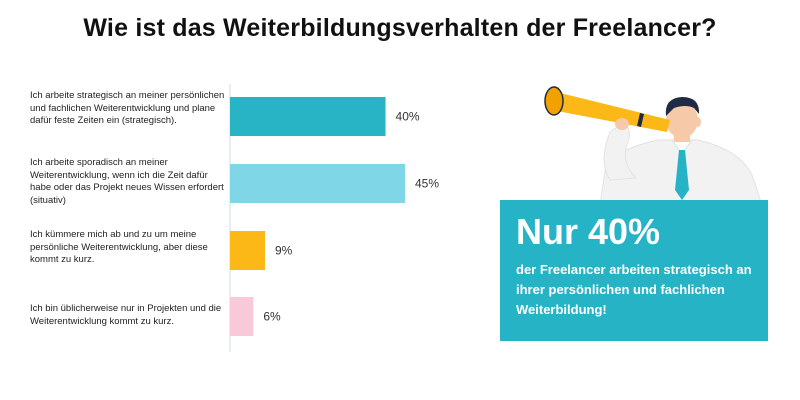 The height and width of the screenshot is (400, 800). What do you see at coordinates (622, 124) in the screenshot?
I see `hand-shape` at bounding box center [622, 124].